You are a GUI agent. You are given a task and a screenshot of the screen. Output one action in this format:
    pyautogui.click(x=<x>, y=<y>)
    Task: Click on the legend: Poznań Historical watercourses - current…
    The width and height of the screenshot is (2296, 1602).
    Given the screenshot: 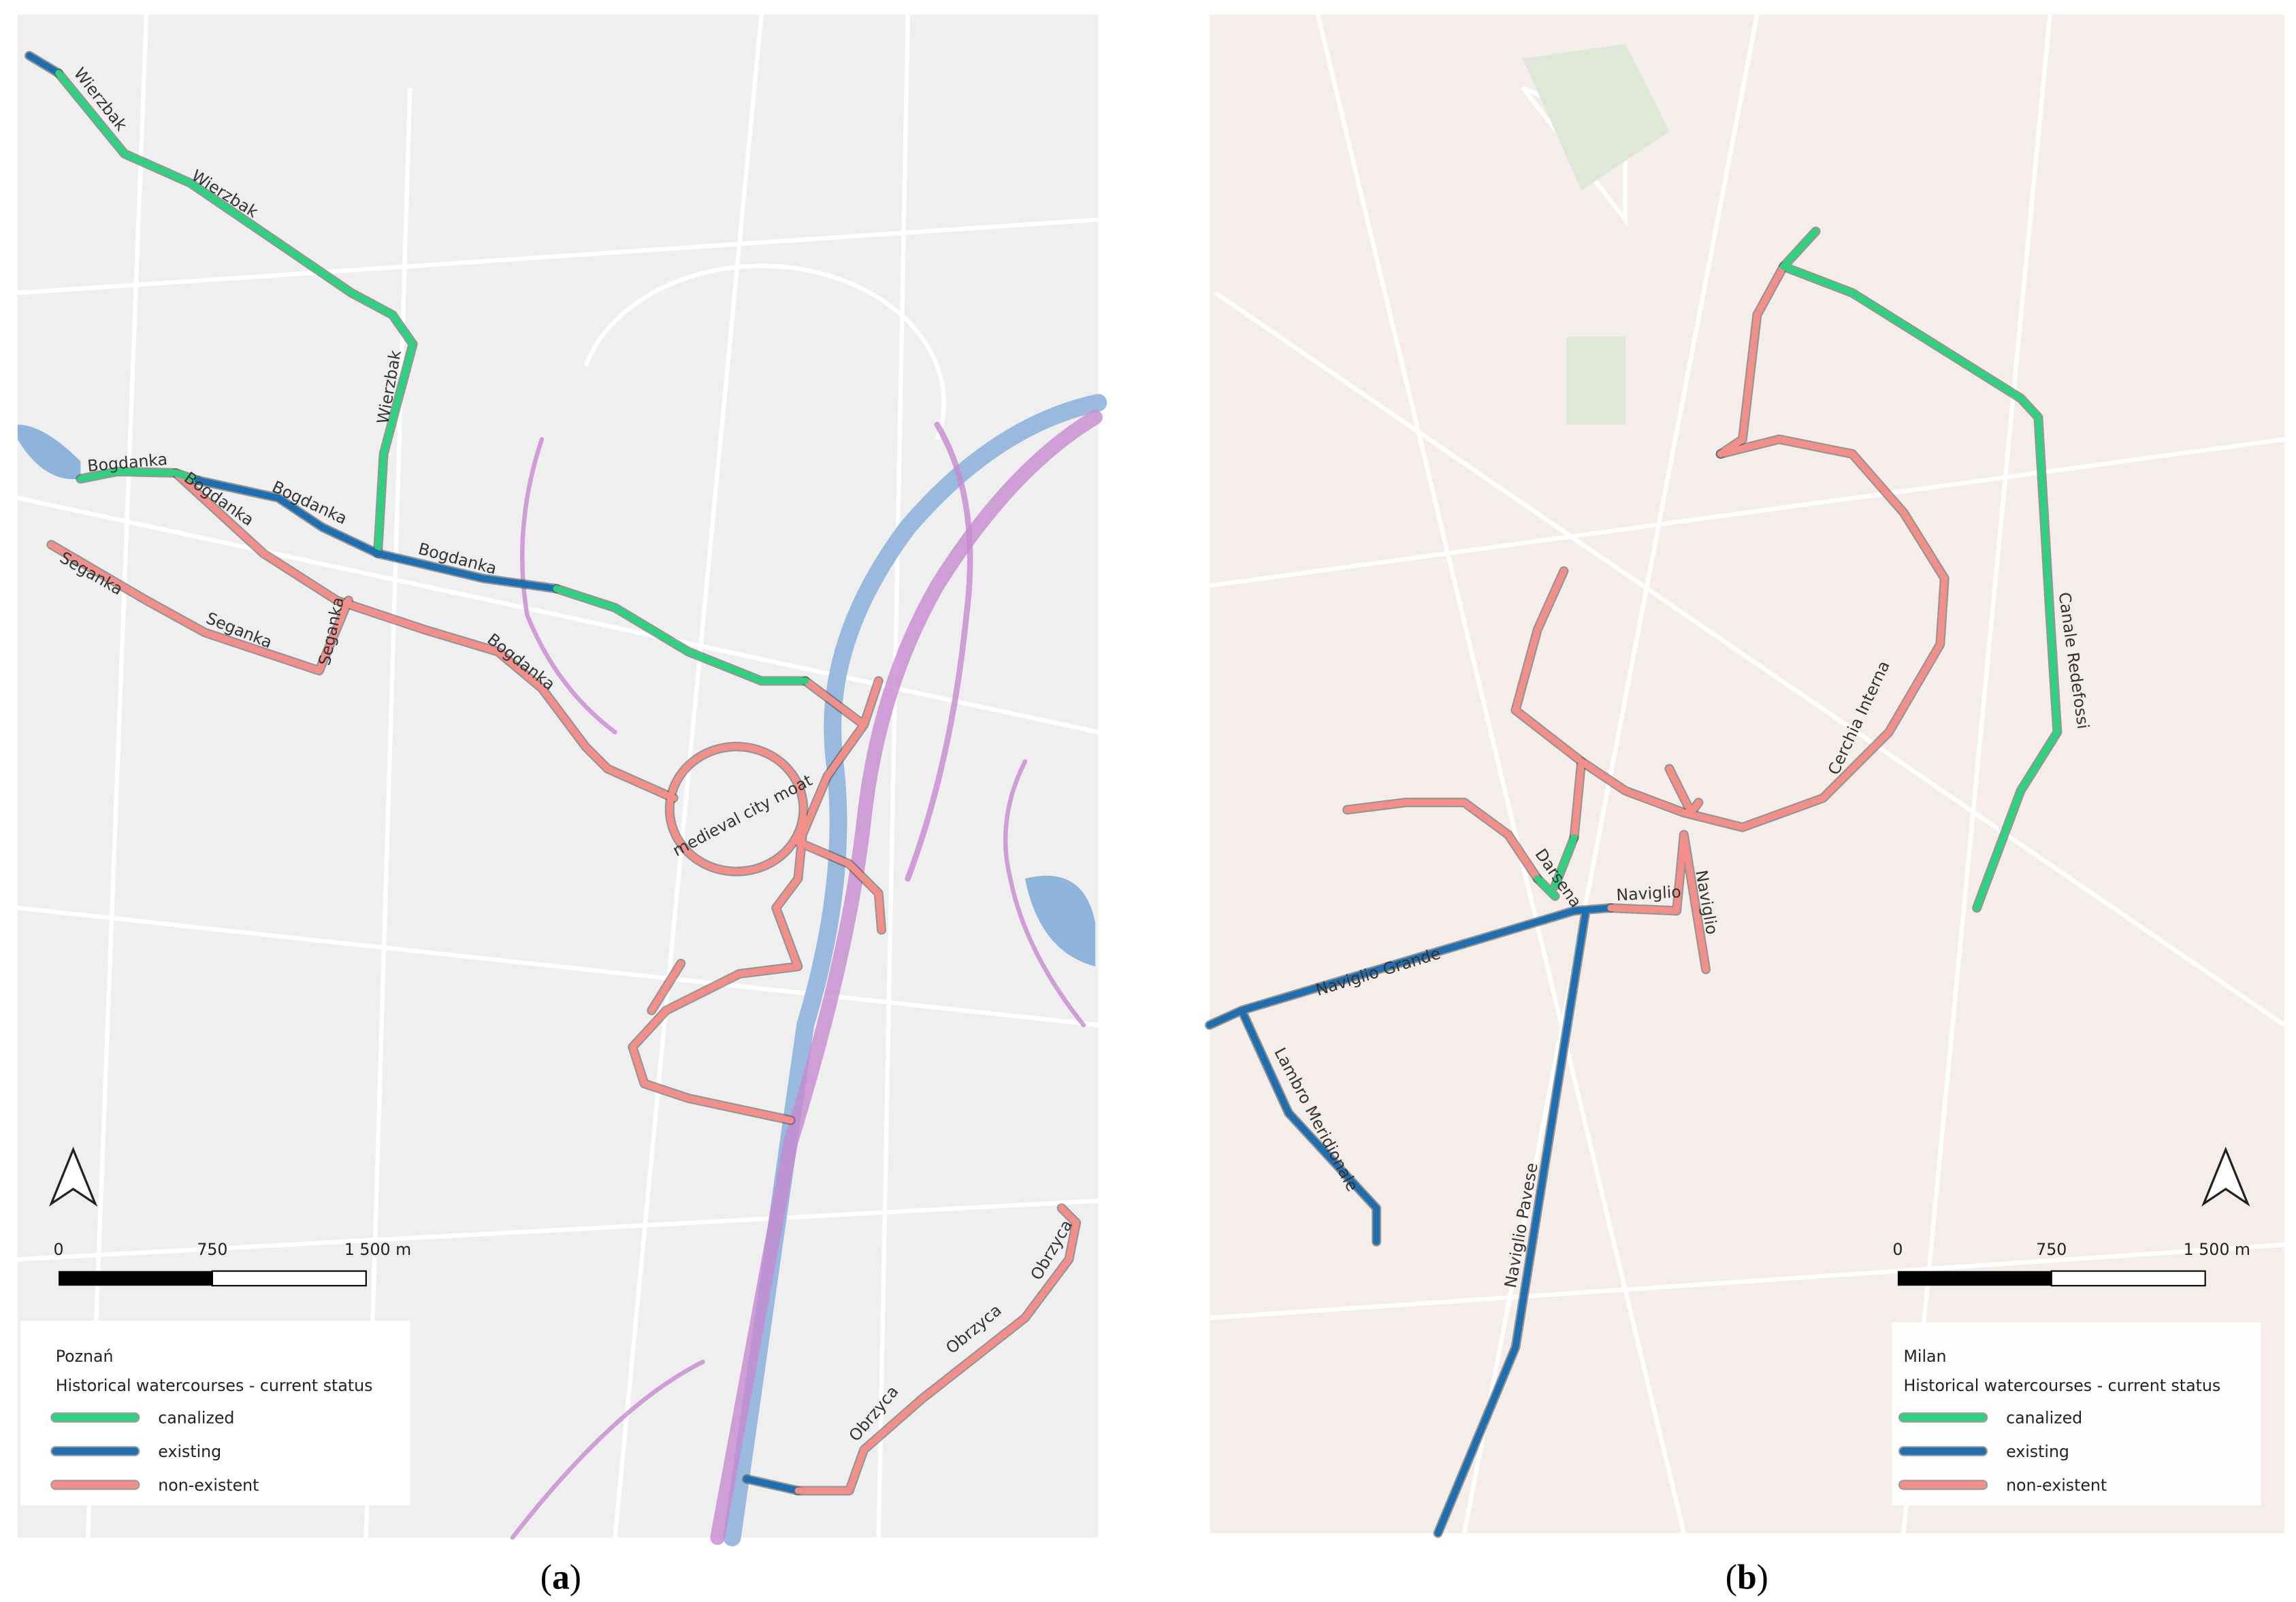 What is the action you would take?
    pyautogui.click(x=215, y=1413)
    